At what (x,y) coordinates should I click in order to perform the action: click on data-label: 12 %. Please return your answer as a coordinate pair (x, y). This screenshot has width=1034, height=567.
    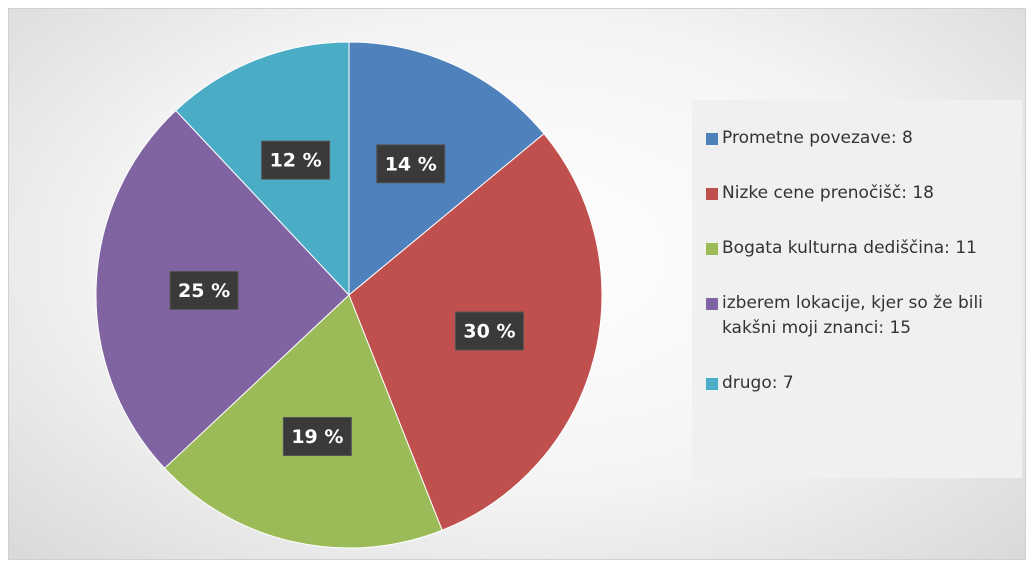
    Looking at the image, I should click on (296, 160).